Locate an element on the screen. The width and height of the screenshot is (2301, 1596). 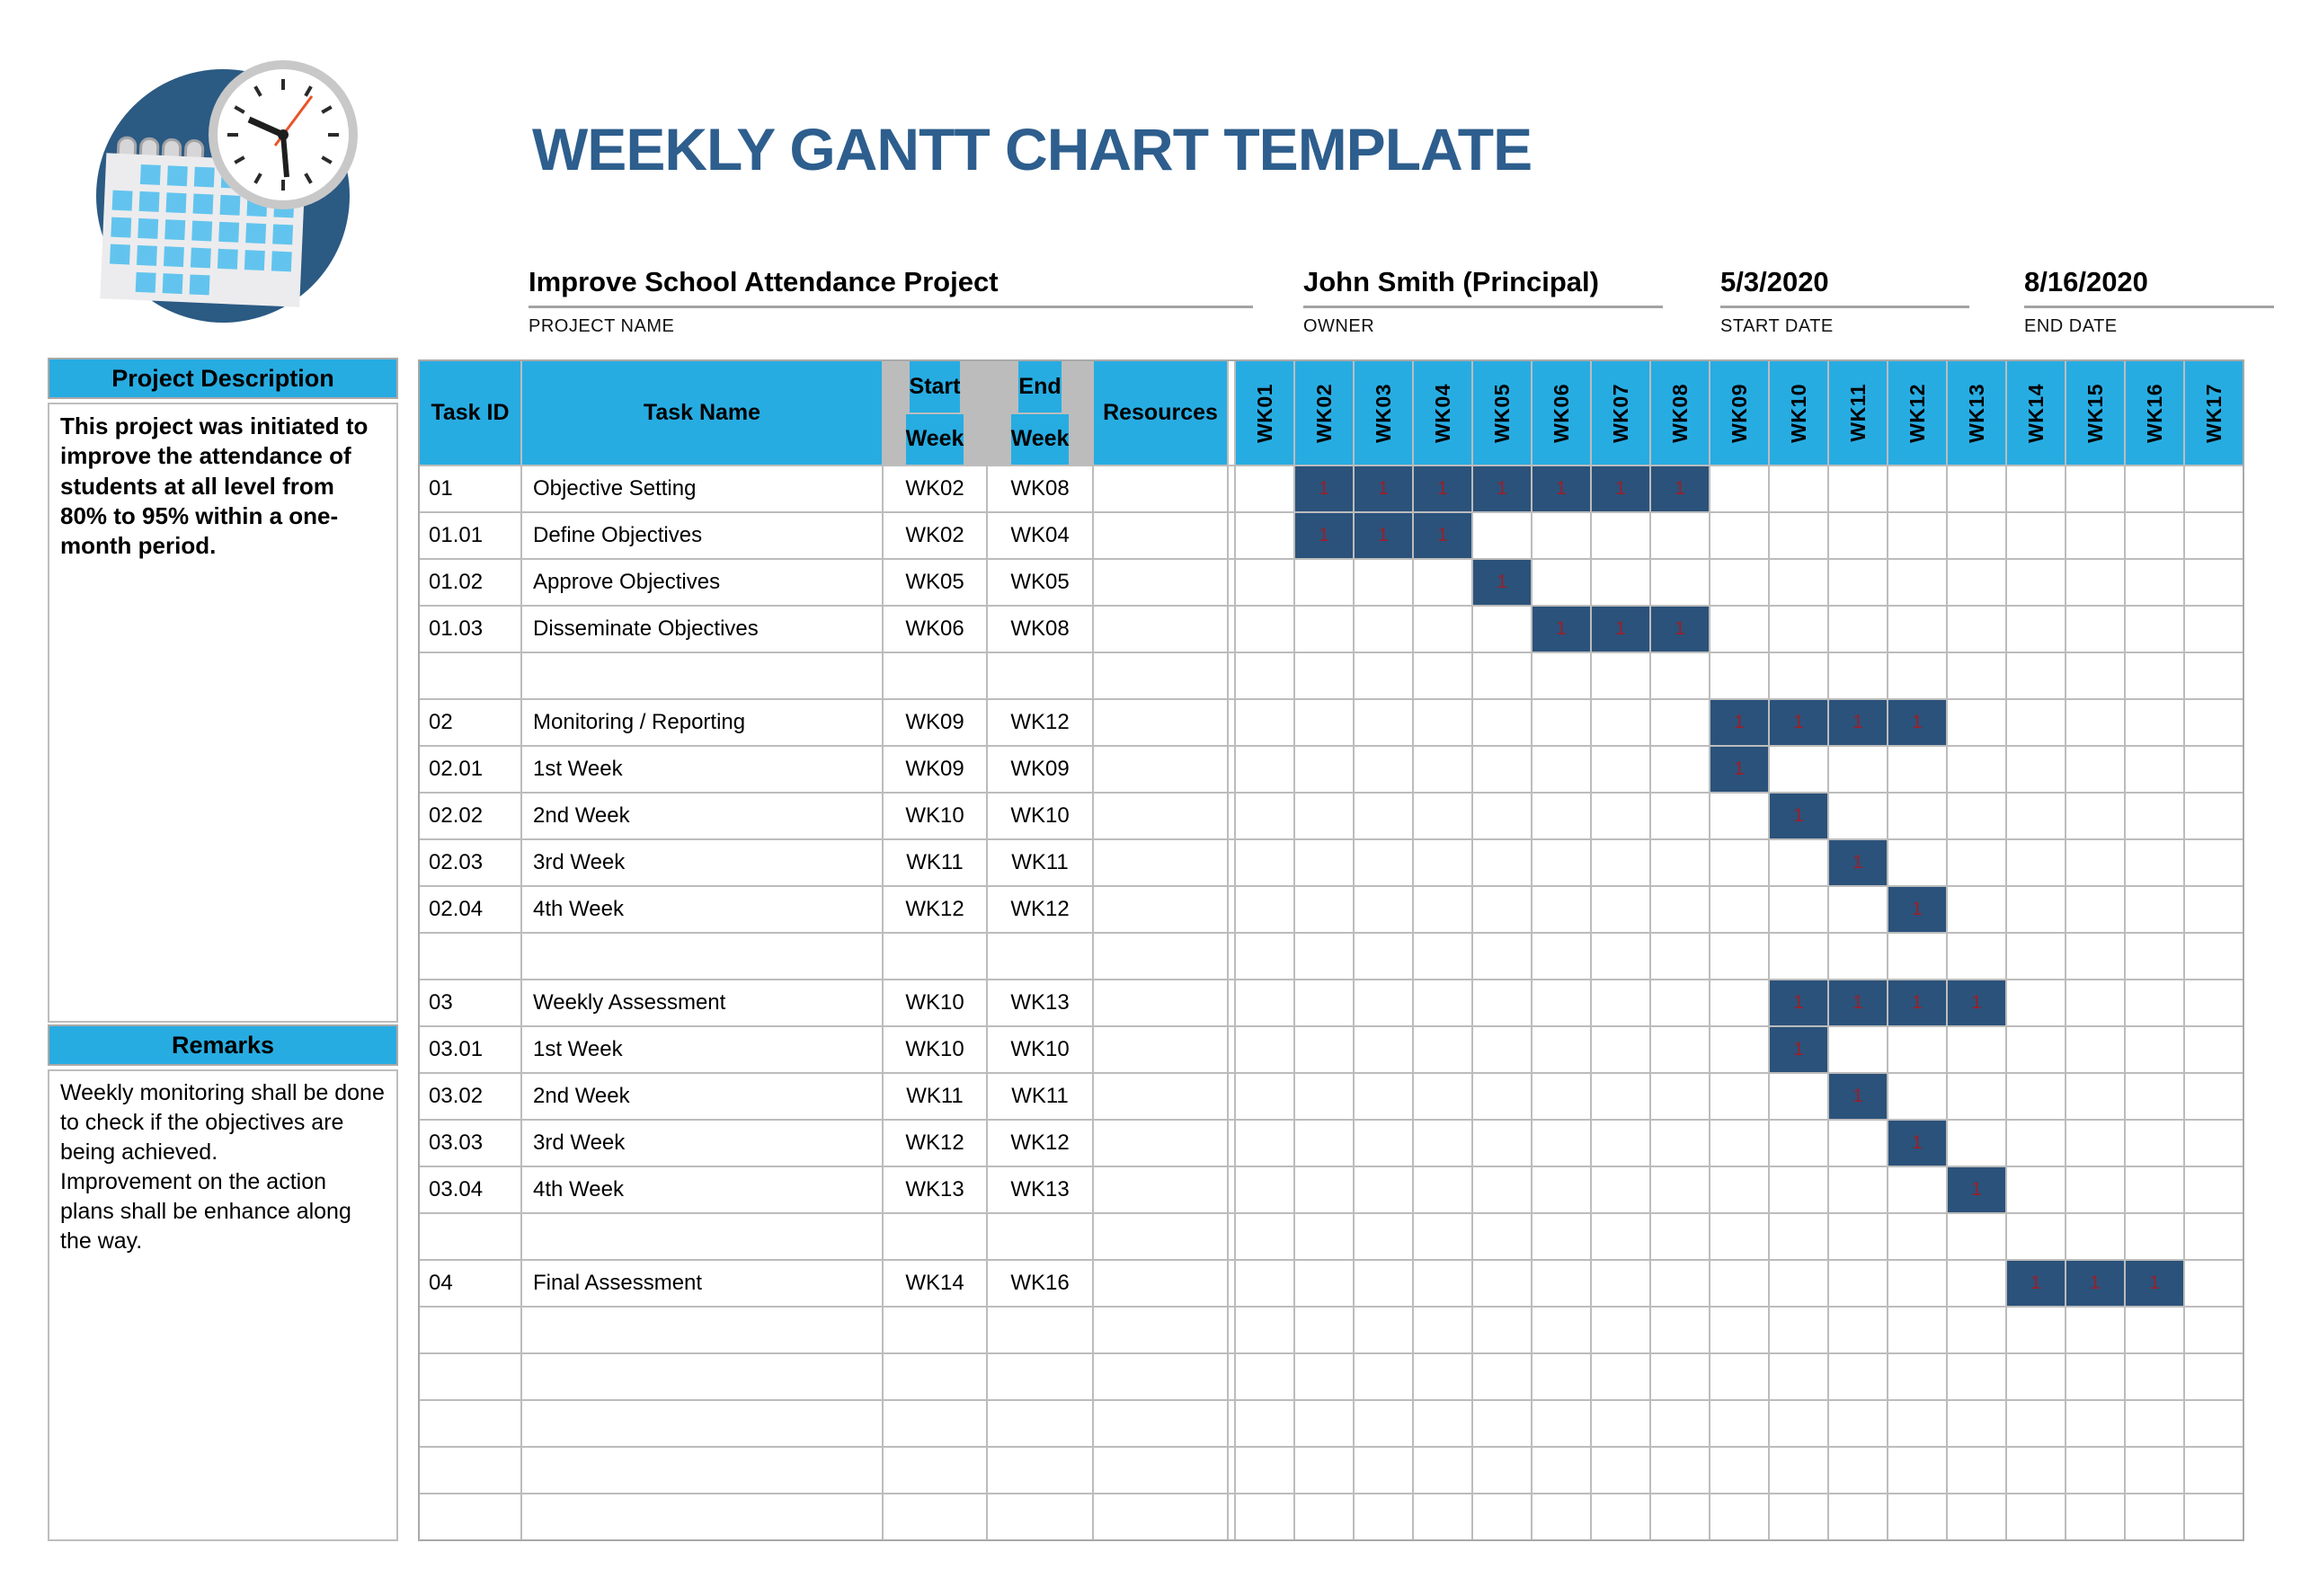
end-week-cell: WK04 is located at coordinates (1040, 535).